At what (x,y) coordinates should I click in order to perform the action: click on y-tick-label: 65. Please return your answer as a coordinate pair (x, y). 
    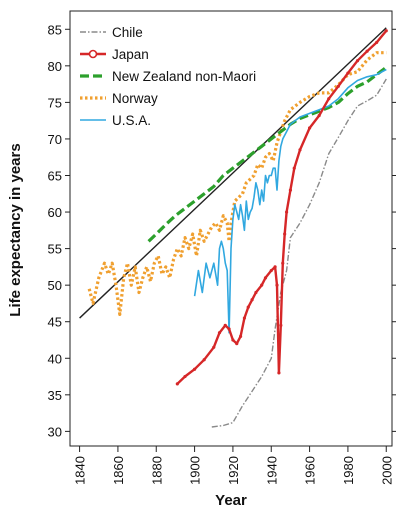
    Looking at the image, I should click on (55, 175).